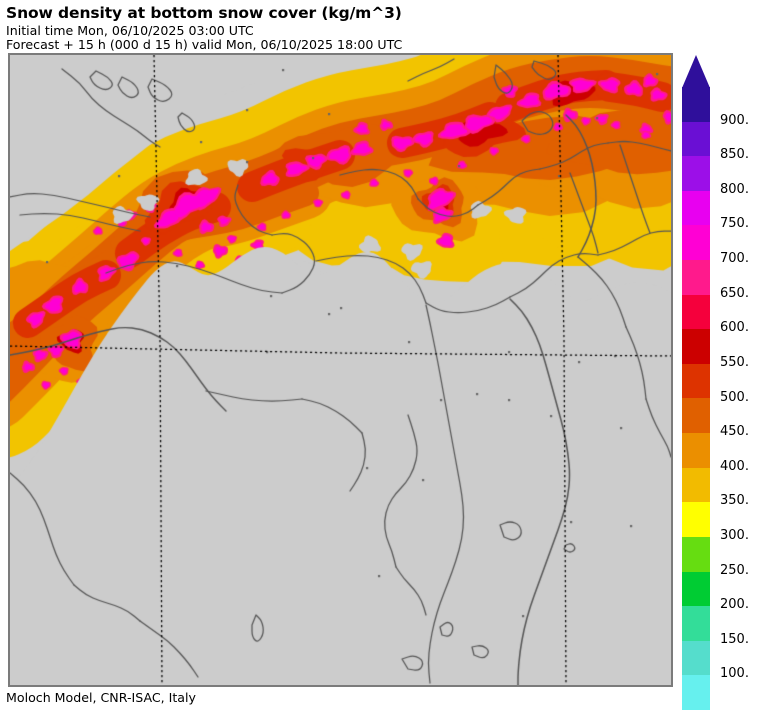 The width and height of the screenshot is (760, 713). Describe the element at coordinates (734, 466) in the screenshot. I see `colorbar-tick-label: 400.` at that location.